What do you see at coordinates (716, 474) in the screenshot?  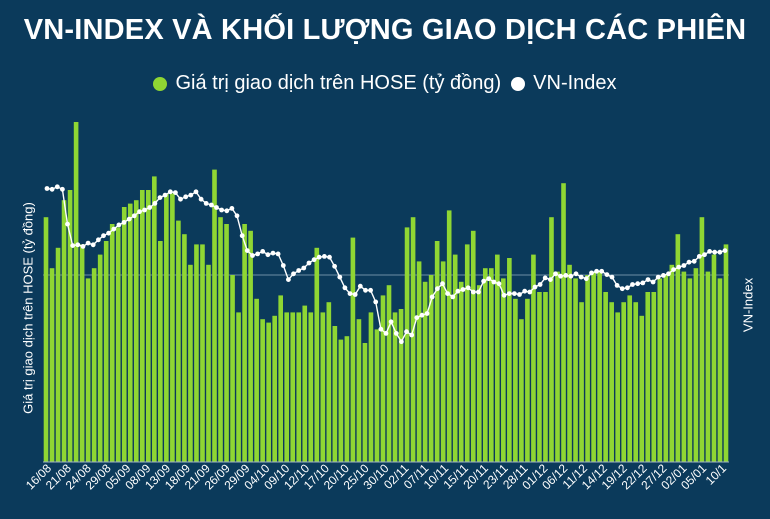 I see `x-tick-label: 10/1` at bounding box center [716, 474].